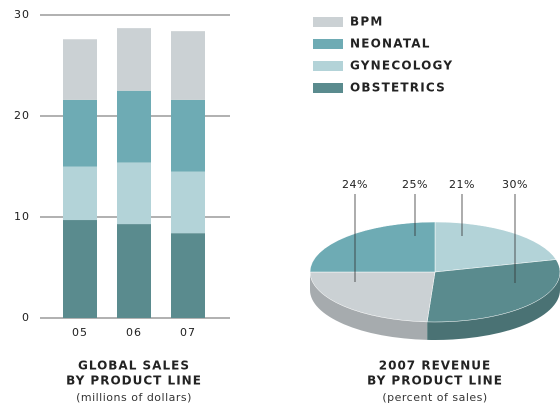  What do you see at coordinates (434, 397) in the screenshot?
I see `chart-subtitle: (percent of sales)` at bounding box center [434, 397].